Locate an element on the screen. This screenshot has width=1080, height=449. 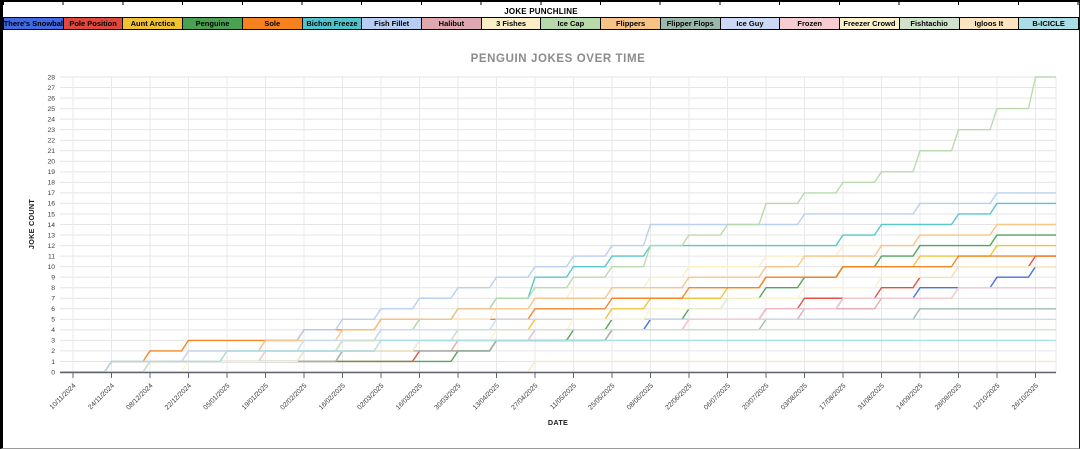
y-tick-label: 27 is located at coordinates (51, 88).